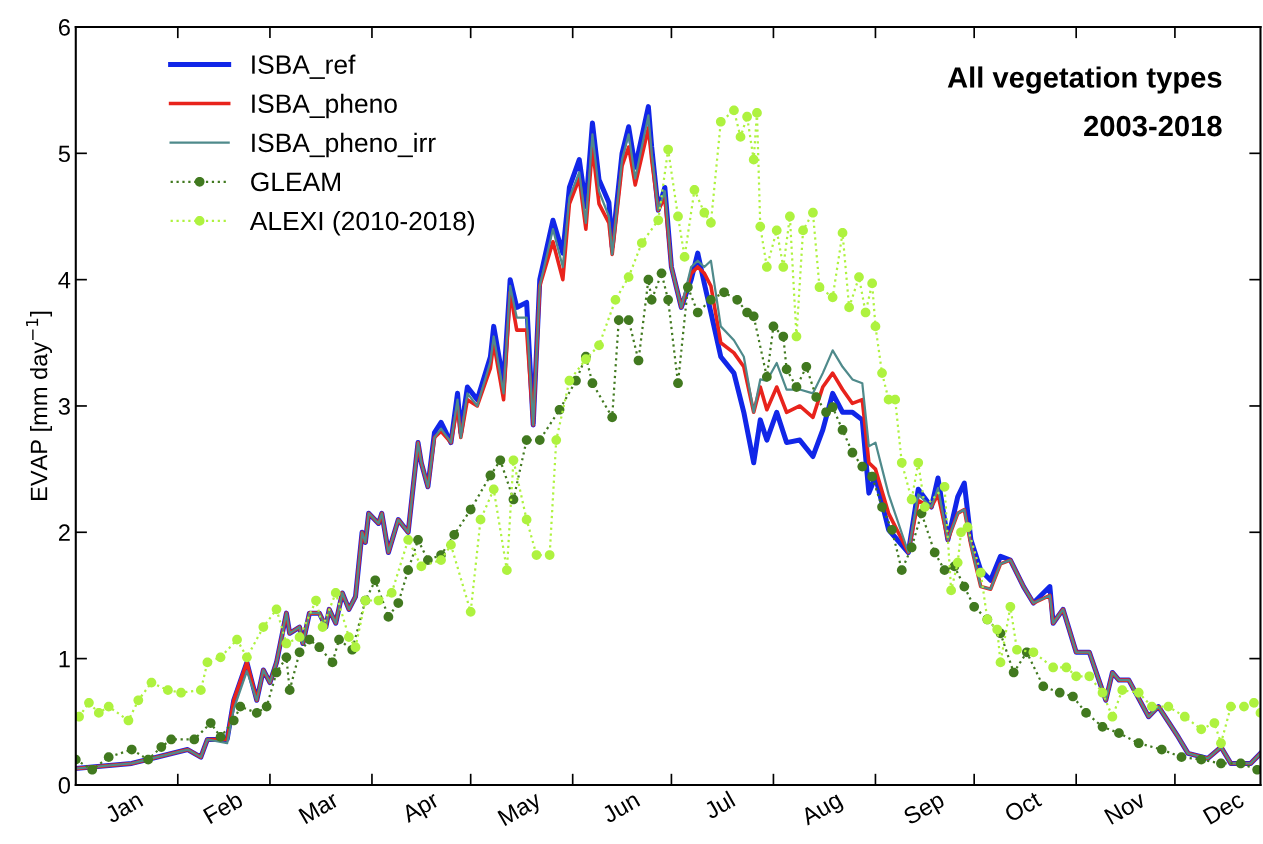 The image size is (1263, 844). What do you see at coordinates (822, 810) in the screenshot?
I see `x-tick-label: Aug` at bounding box center [822, 810].